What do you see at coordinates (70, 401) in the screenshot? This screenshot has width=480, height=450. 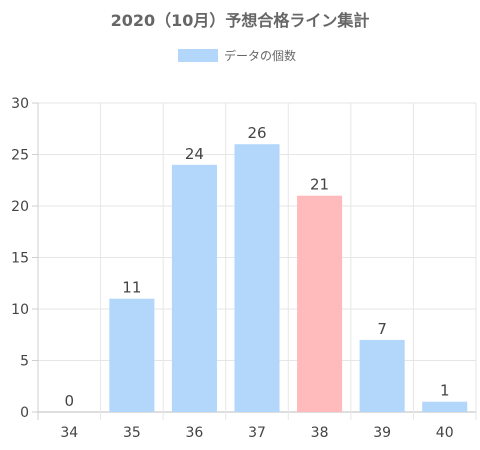 I see `data-label-34: 0` at bounding box center [70, 401].